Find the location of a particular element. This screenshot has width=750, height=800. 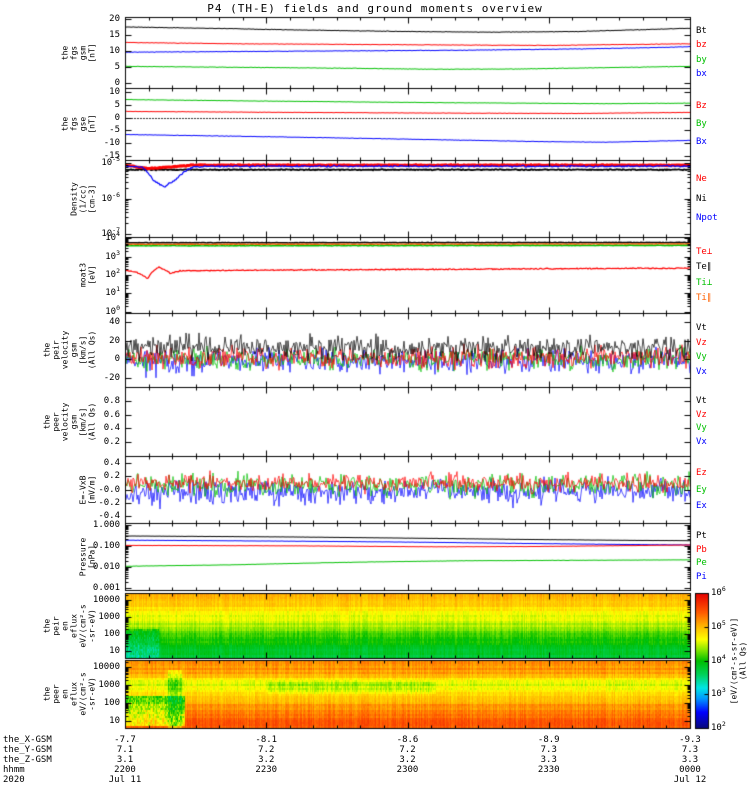

panel-2-ytick: -5 is located at coordinates (114, 130).